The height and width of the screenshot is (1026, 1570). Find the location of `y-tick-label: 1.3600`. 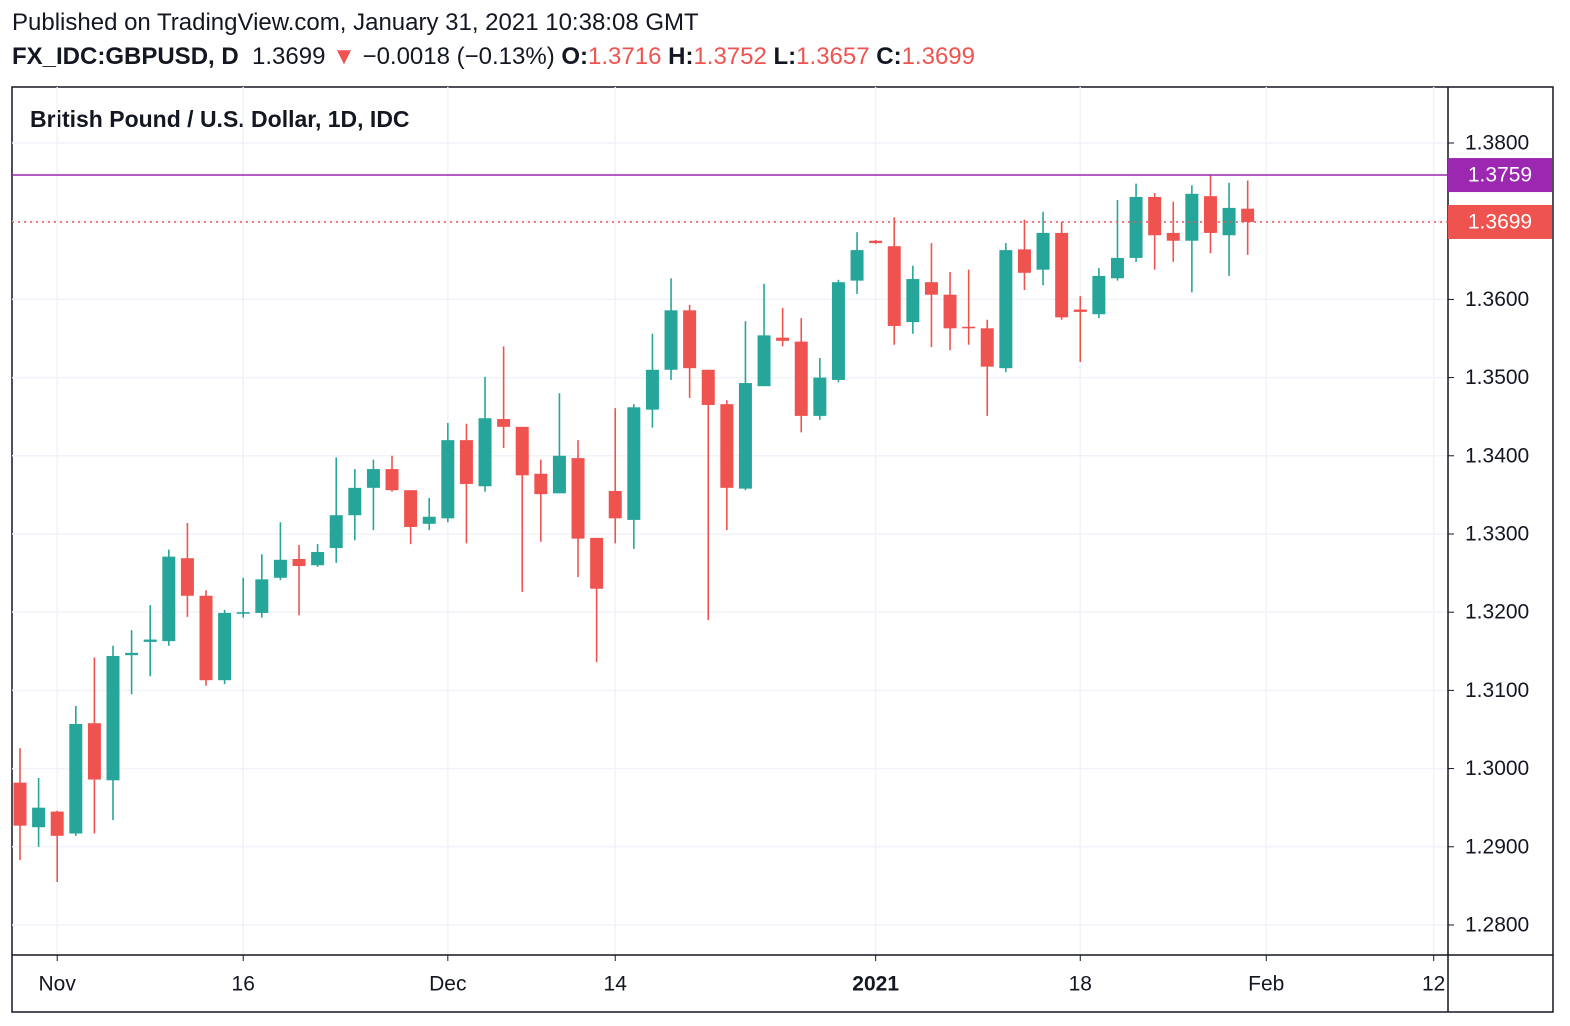

y-tick-label: 1.3600 is located at coordinates (1497, 299).